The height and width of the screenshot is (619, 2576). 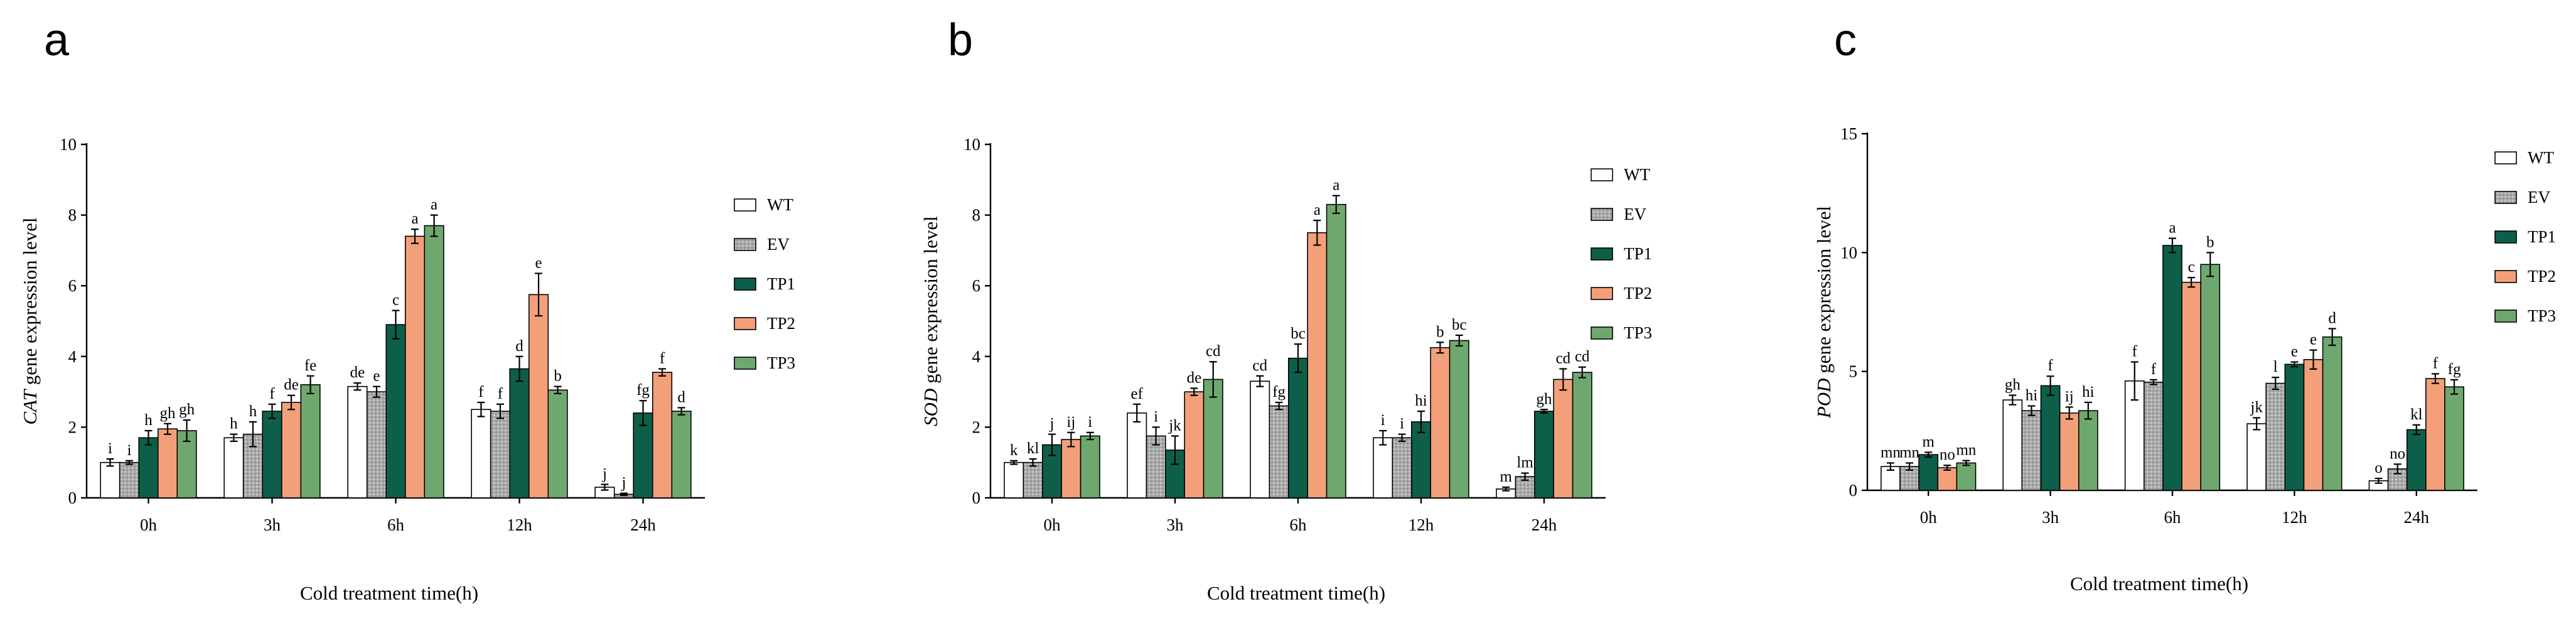 What do you see at coordinates (2172, 368) in the screenshot?
I see `bar-tp1-6h` at bounding box center [2172, 368].